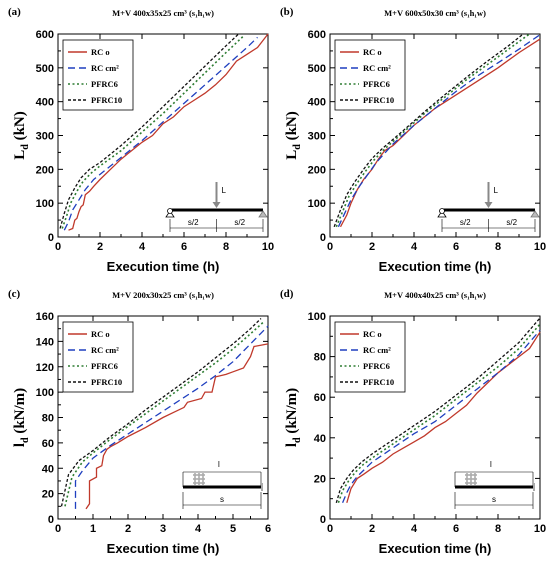 The width and height of the screenshot is (550, 564). I want to click on legend-entry: PFRC6, so click(376, 84).